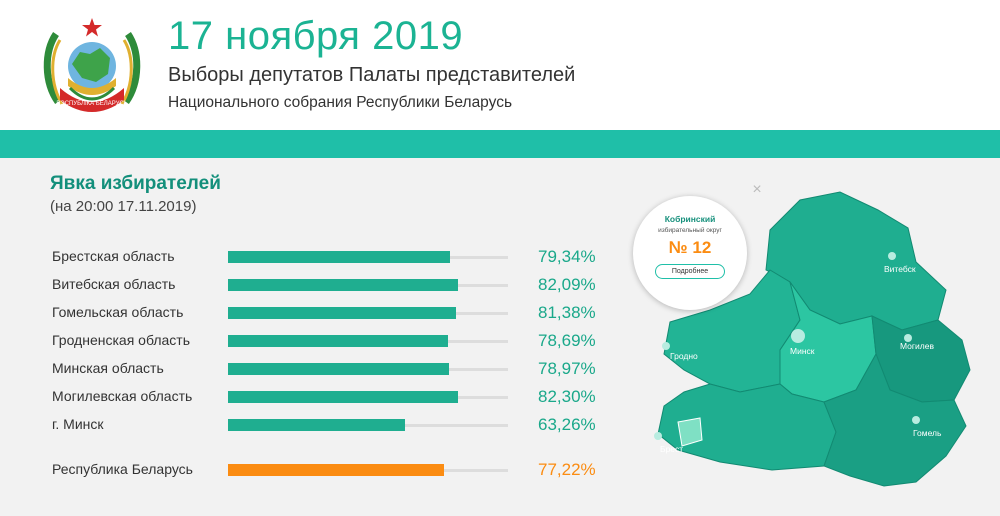 The height and width of the screenshot is (516, 1000). I want to click on turnout-row: Гомельская область 81,38%, so click(320, 313).